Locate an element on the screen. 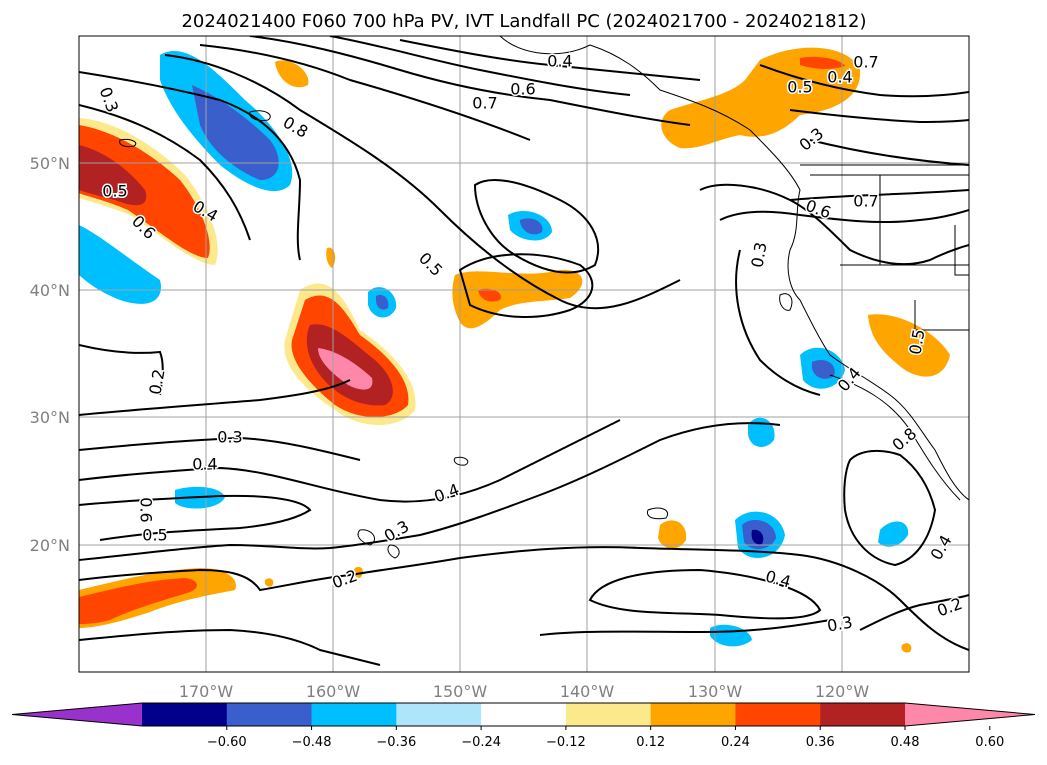 Image resolution: width=1047 pixels, height=765 pixels. colorbar-tick-label: 0.60 is located at coordinates (989, 742).